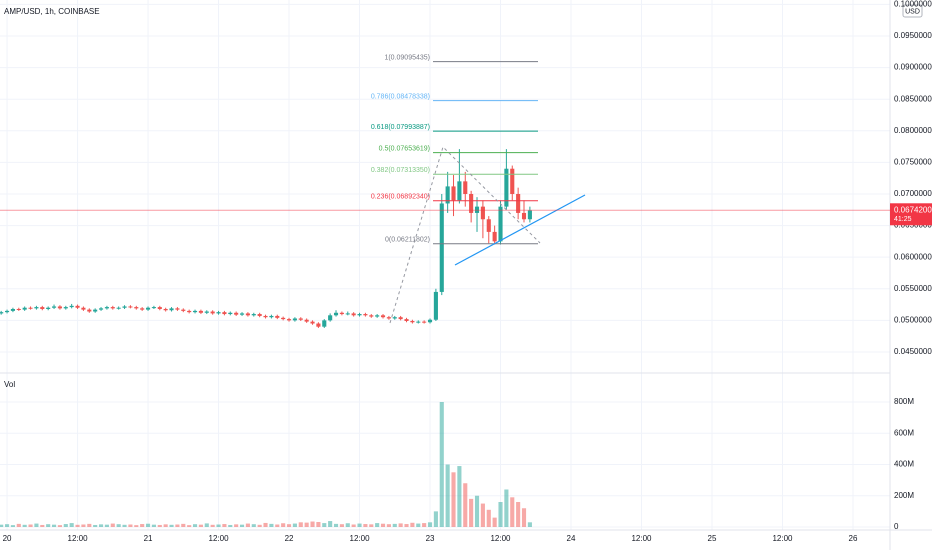  What do you see at coordinates (904, 401) in the screenshot?
I see `volume-tick-label: 800M` at bounding box center [904, 401].